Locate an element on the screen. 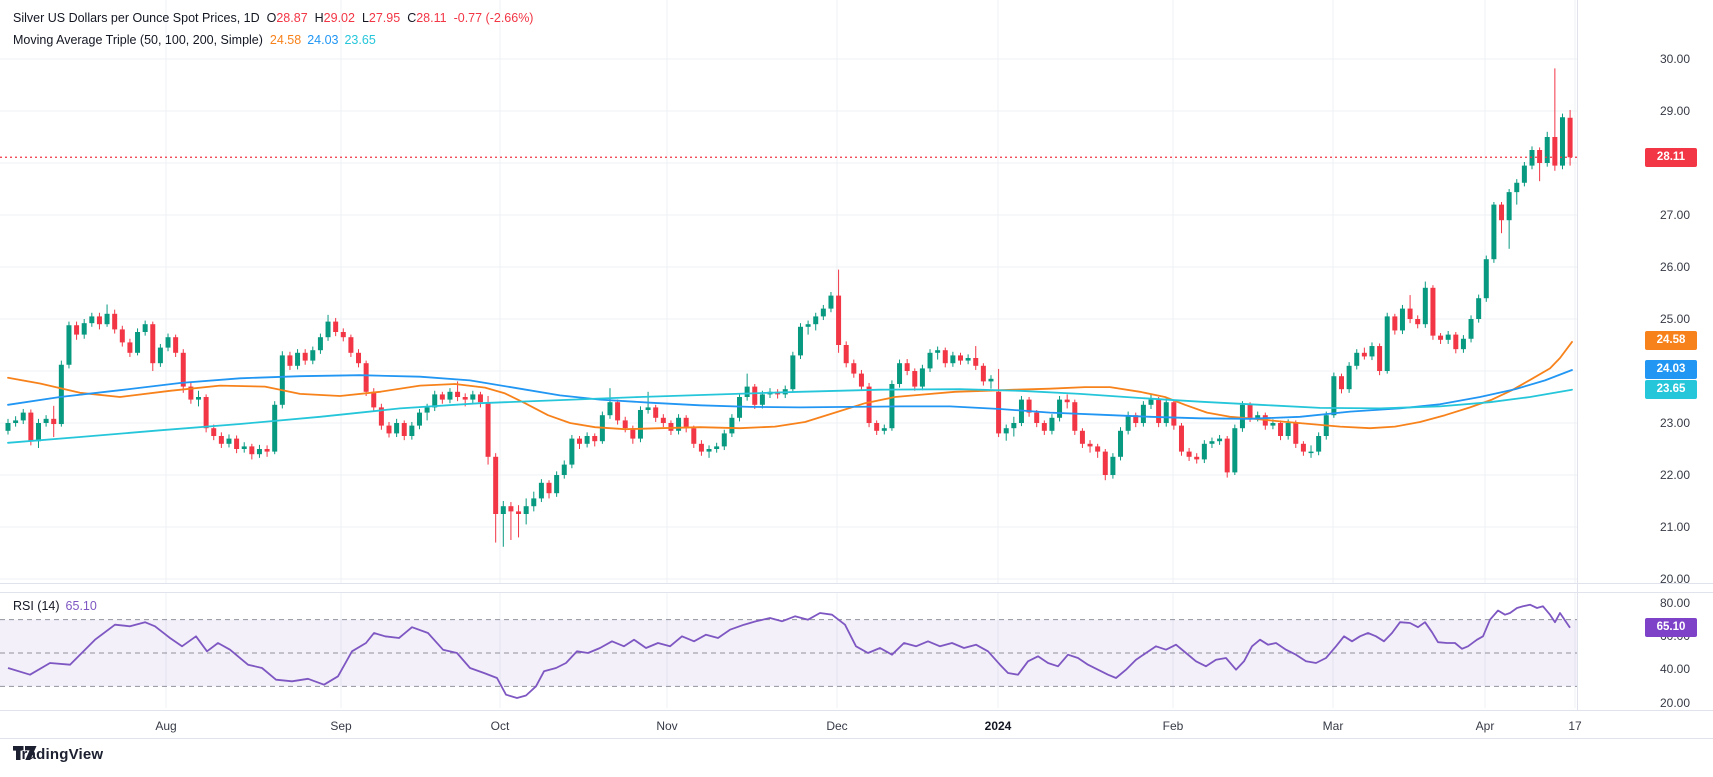 This screenshot has height=777, width=1713. open-label: O is located at coordinates (271, 18).